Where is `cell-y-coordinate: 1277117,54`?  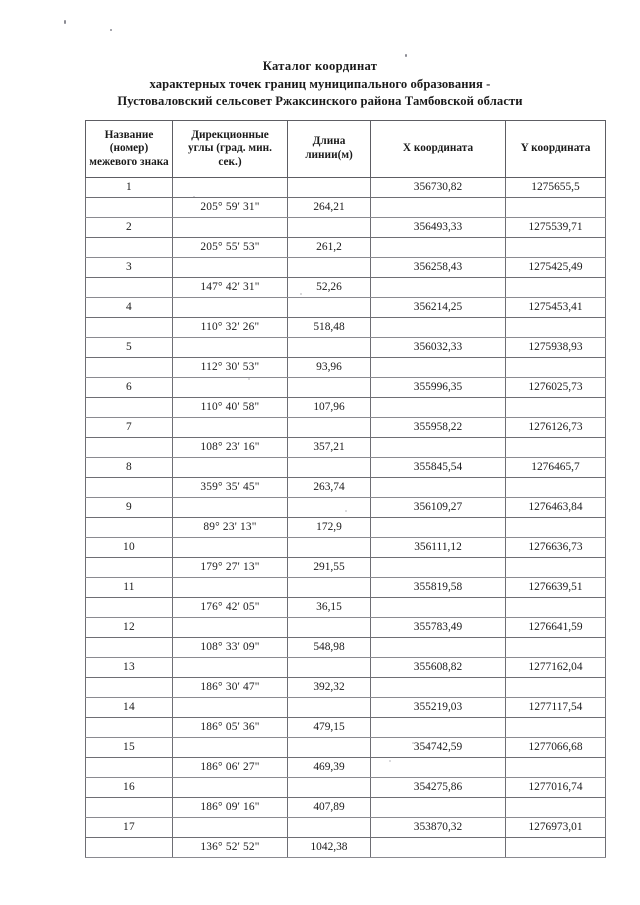 cell-y-coordinate: 1277117,54 is located at coordinates (555, 707).